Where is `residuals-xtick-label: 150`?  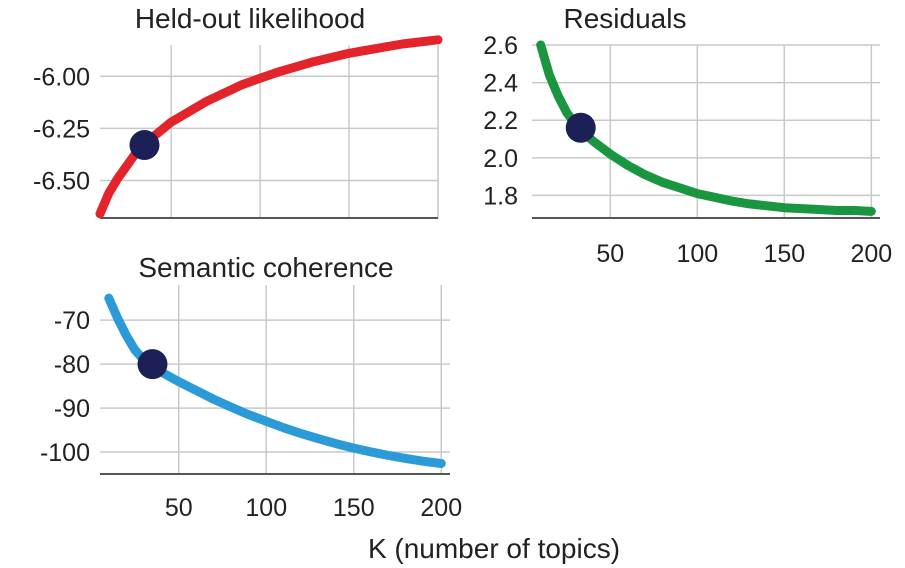 residuals-xtick-label: 150 is located at coordinates (784, 254).